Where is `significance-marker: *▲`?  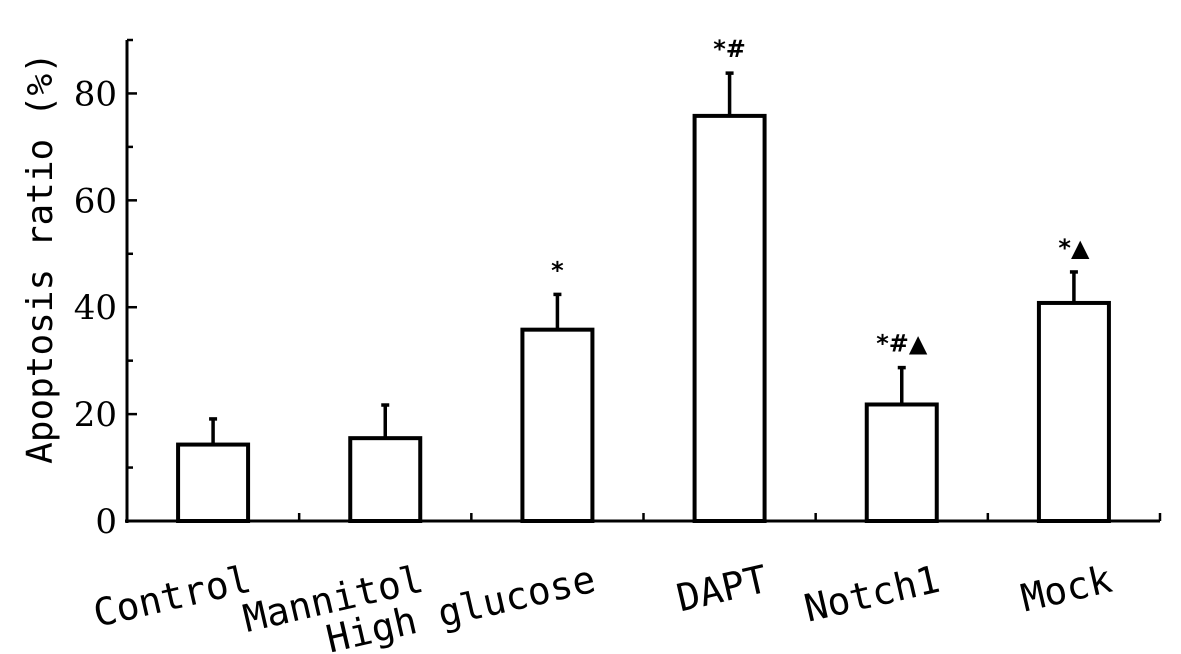 significance-marker: *▲ is located at coordinates (1074, 248).